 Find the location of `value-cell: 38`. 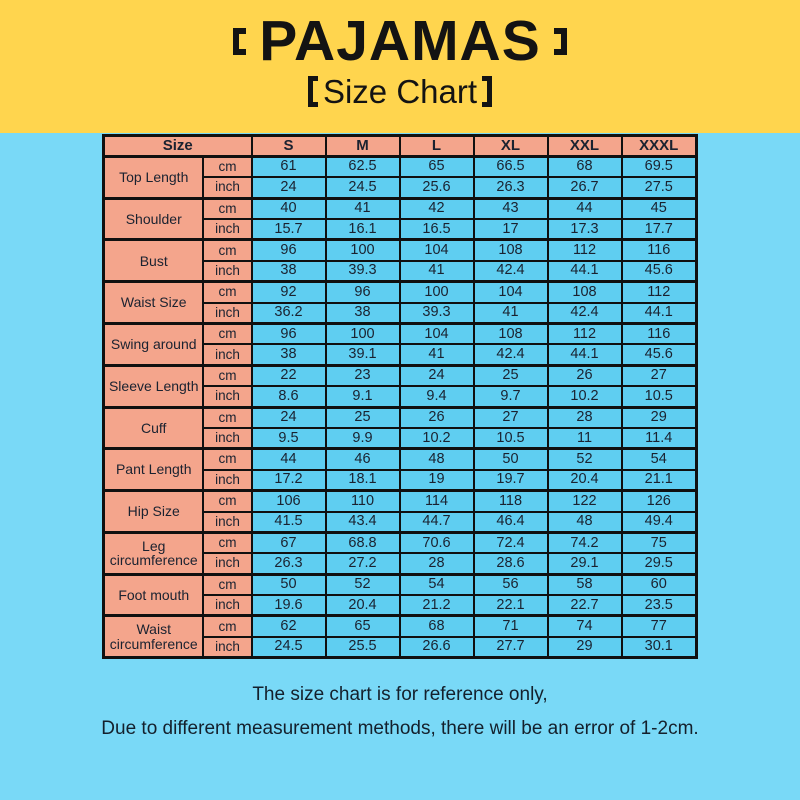

value-cell: 38 is located at coordinates (362, 313).